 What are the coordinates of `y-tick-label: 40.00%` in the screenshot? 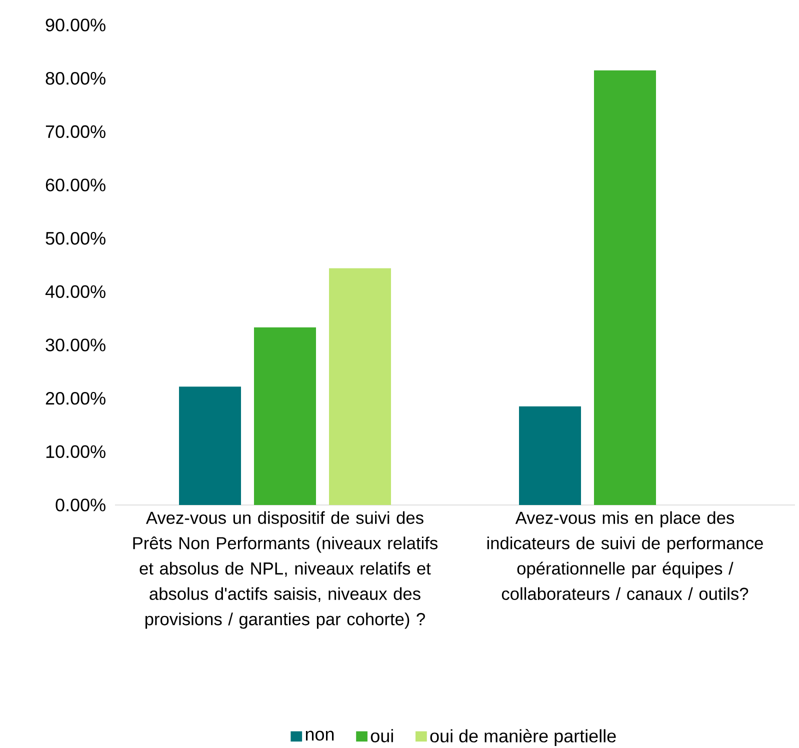 It's located at (75, 291).